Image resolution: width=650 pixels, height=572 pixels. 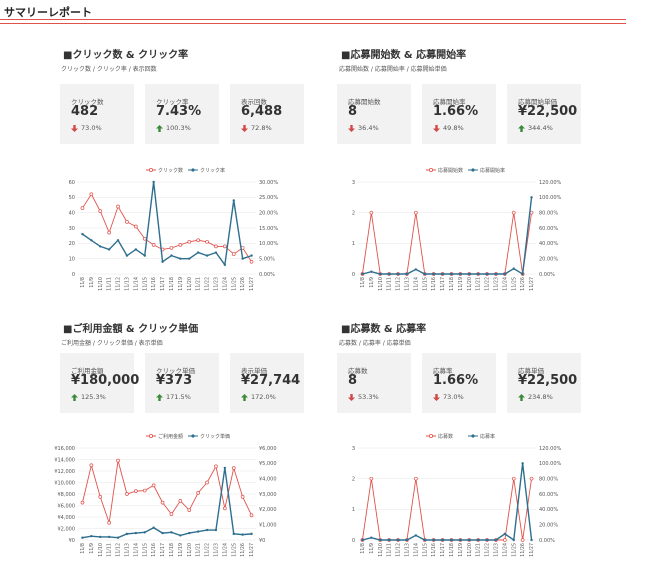 I want to click on kpi-delta: 234.8%, so click(x=535, y=397).